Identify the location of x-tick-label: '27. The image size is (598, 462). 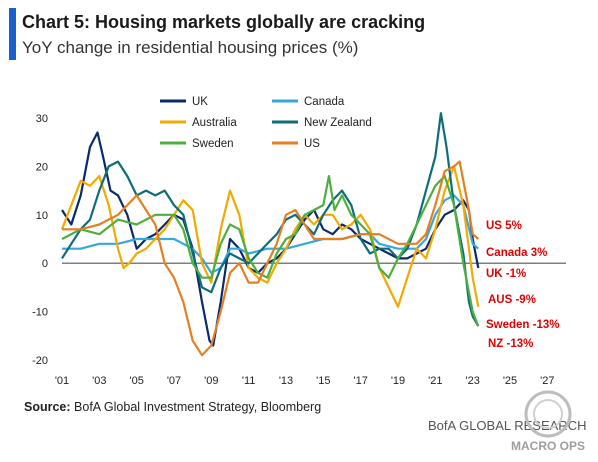
(547, 381).